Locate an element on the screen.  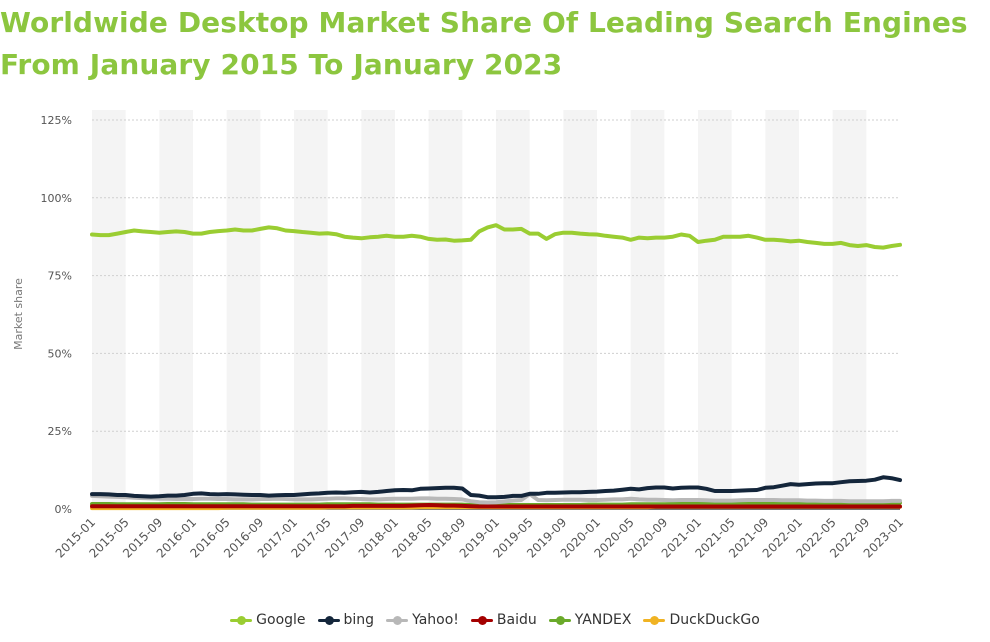
y-tick-label: 125% is located at coordinates (56, 120).